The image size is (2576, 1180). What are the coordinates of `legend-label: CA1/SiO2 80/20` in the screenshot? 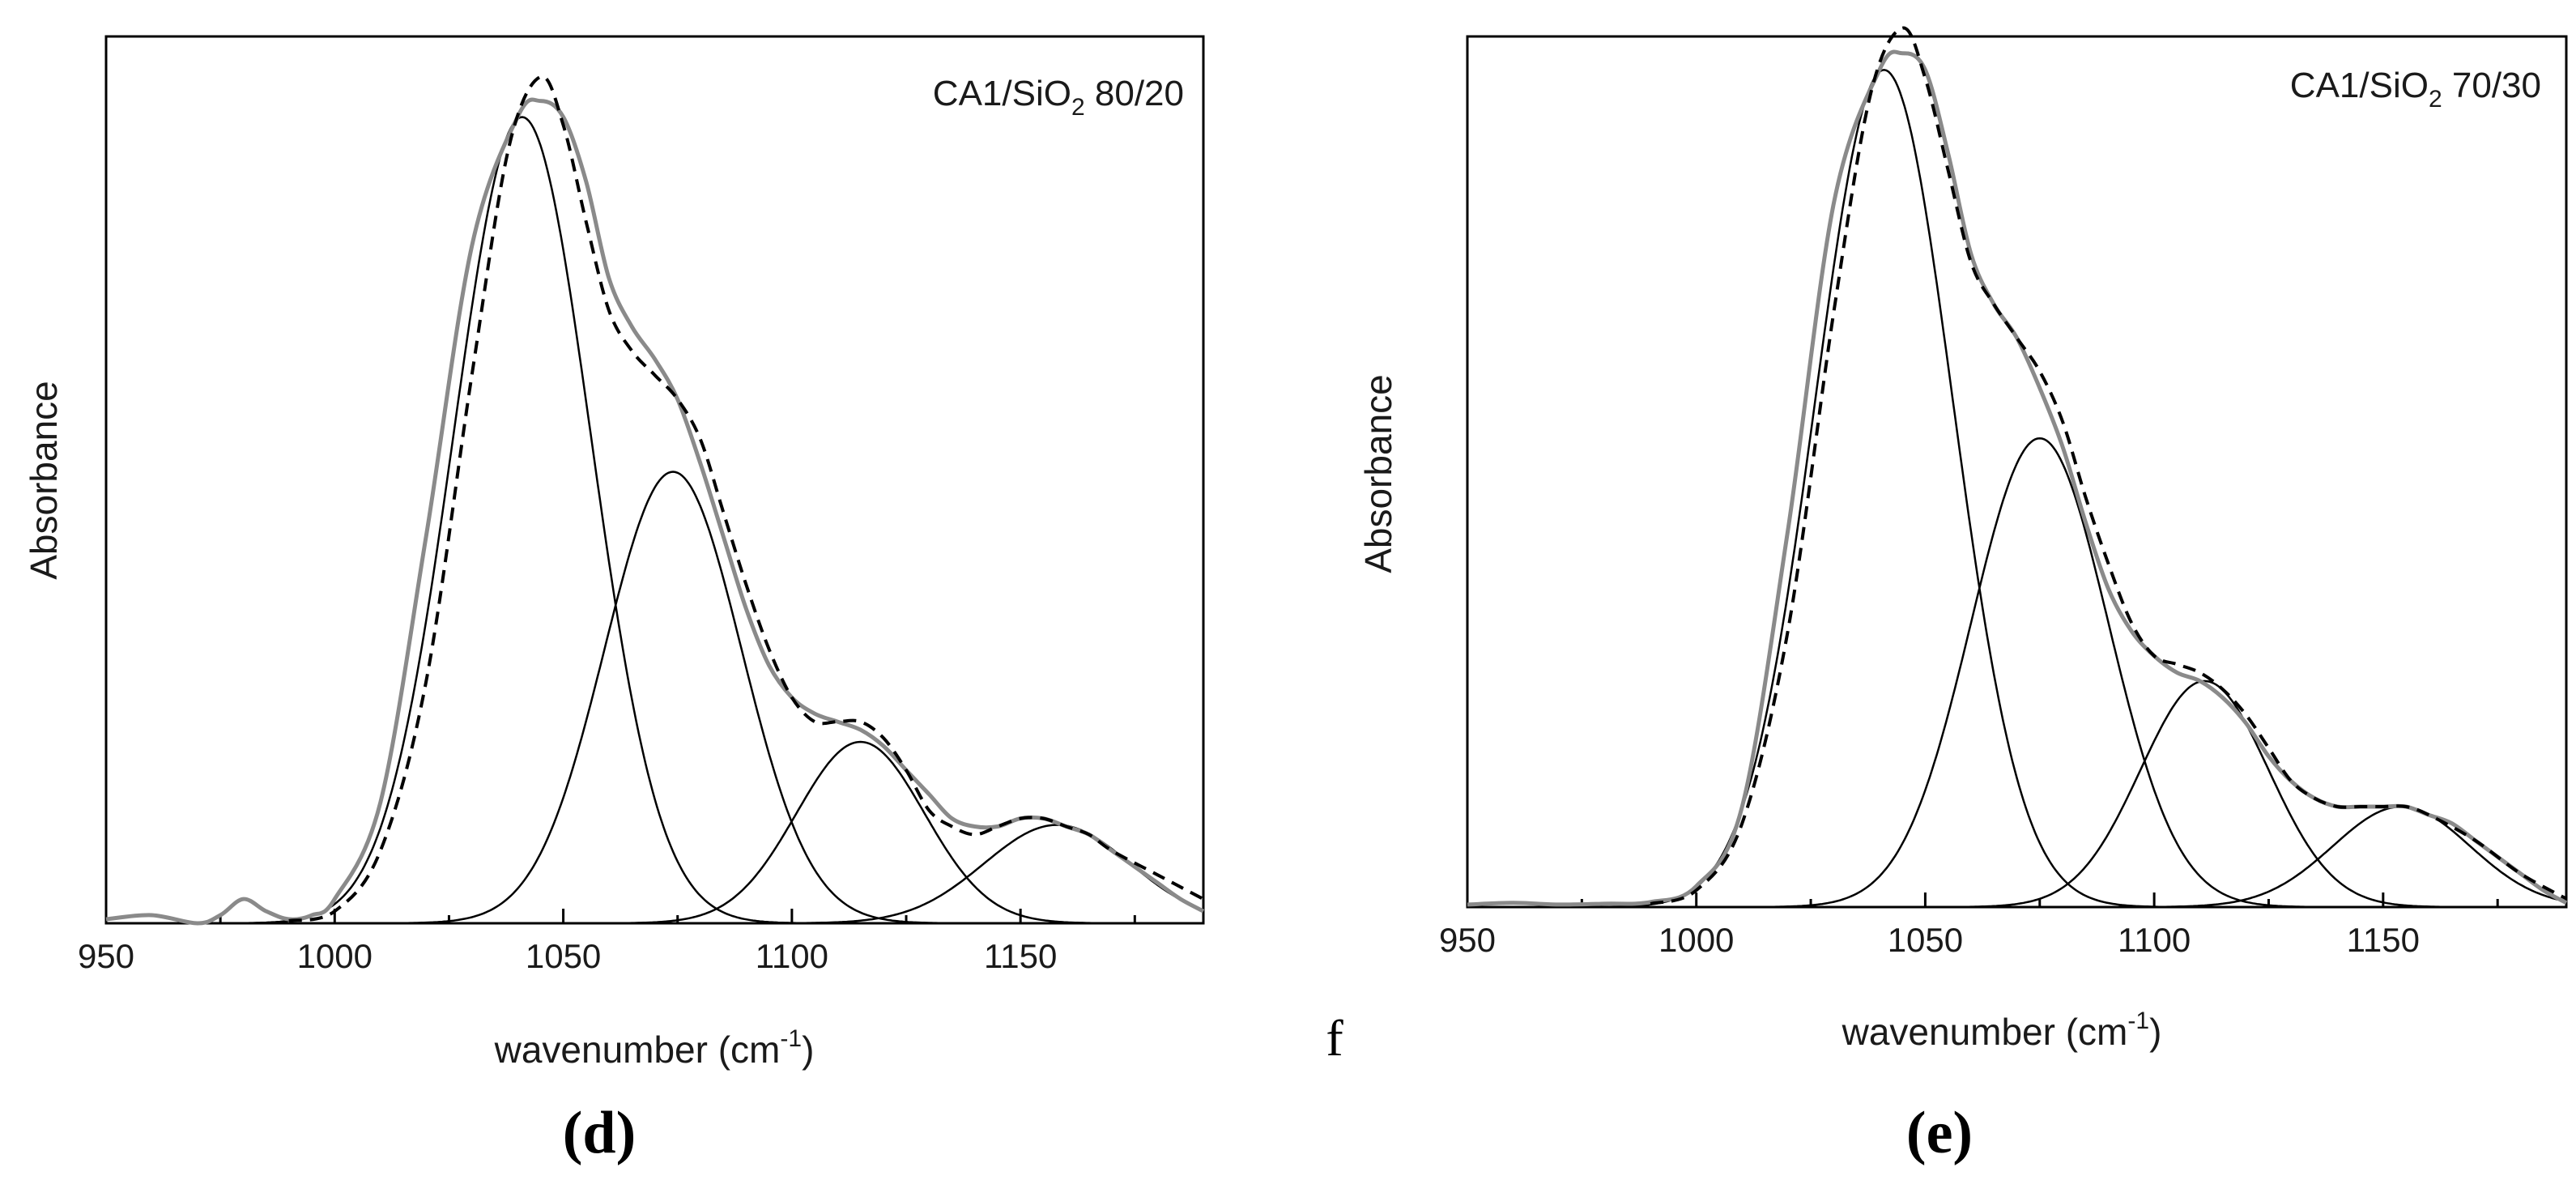 It's located at (1058, 97).